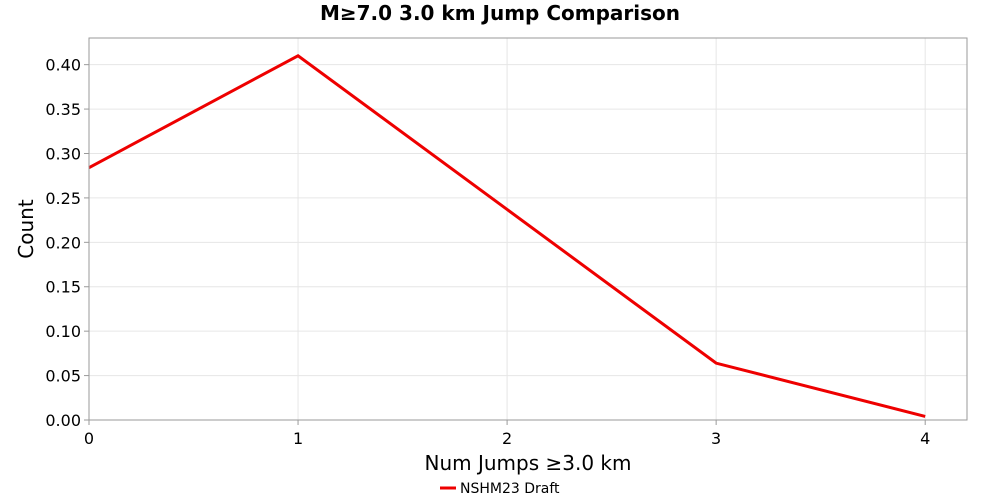 The image size is (1000, 500). I want to click on y-axis: 0.00 0.05 0.10 0.15 0.20 0.25 0.30 0.35 0.40, so click(67, 243).